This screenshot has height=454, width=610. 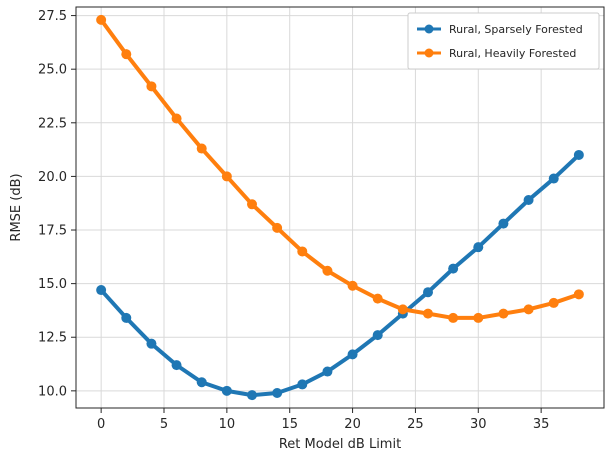 What do you see at coordinates (16, 207) in the screenshot?
I see `y-axis-label: RMSE (dB)` at bounding box center [16, 207].